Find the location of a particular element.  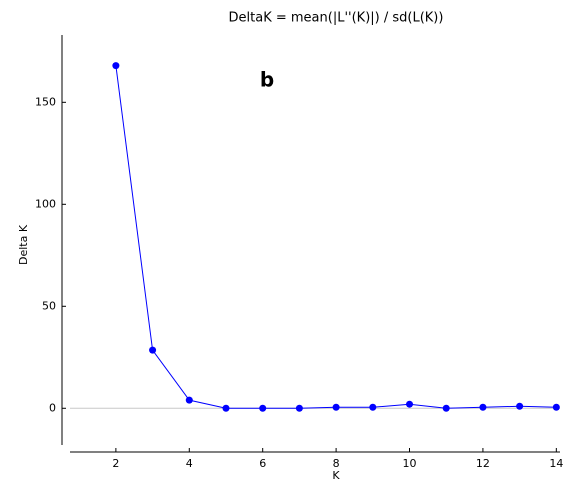

y-tick-label: 150 is located at coordinates (45, 101).